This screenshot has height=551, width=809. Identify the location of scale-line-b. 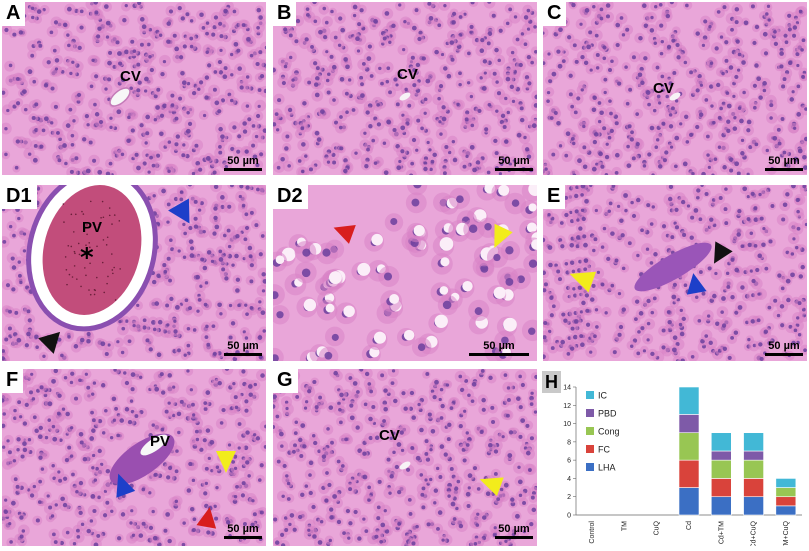
(514, 169).